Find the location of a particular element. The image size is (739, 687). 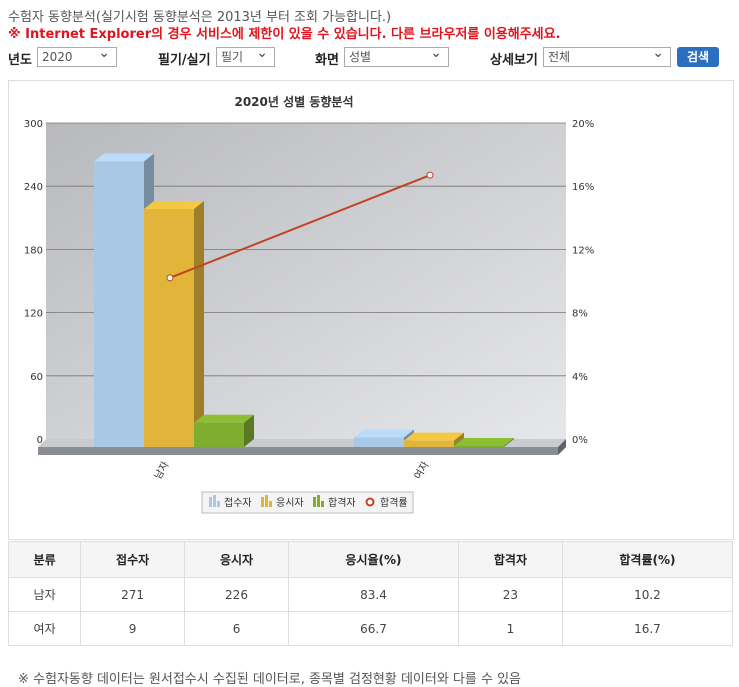

legend-box is located at coordinates (307, 502).